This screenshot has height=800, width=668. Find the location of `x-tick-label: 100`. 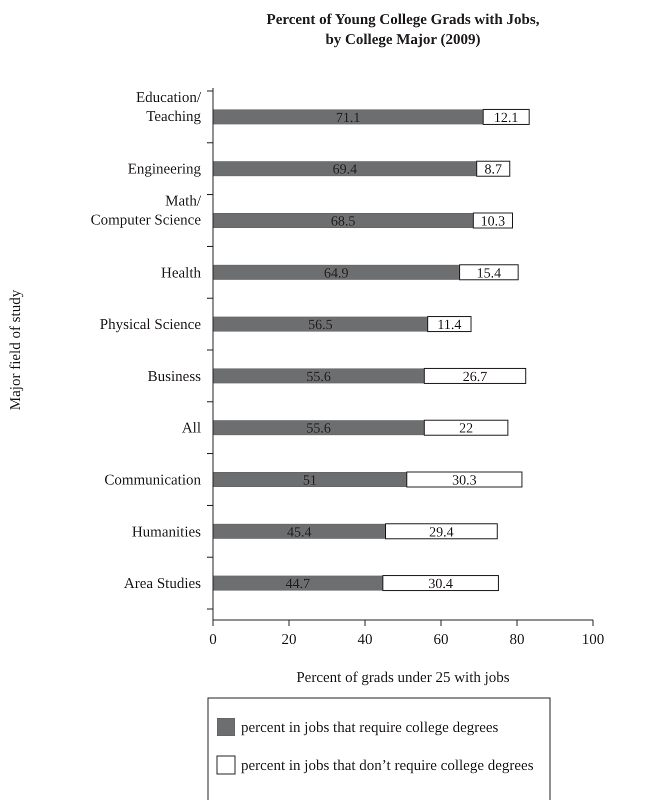

x-tick-label: 100 is located at coordinates (593, 640).